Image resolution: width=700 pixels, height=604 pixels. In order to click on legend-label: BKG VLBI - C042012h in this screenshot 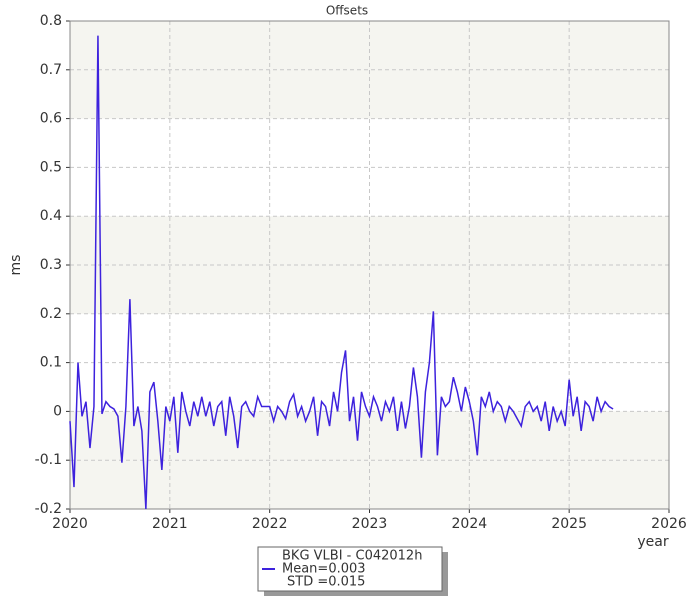, I will do `click(352, 556)`.